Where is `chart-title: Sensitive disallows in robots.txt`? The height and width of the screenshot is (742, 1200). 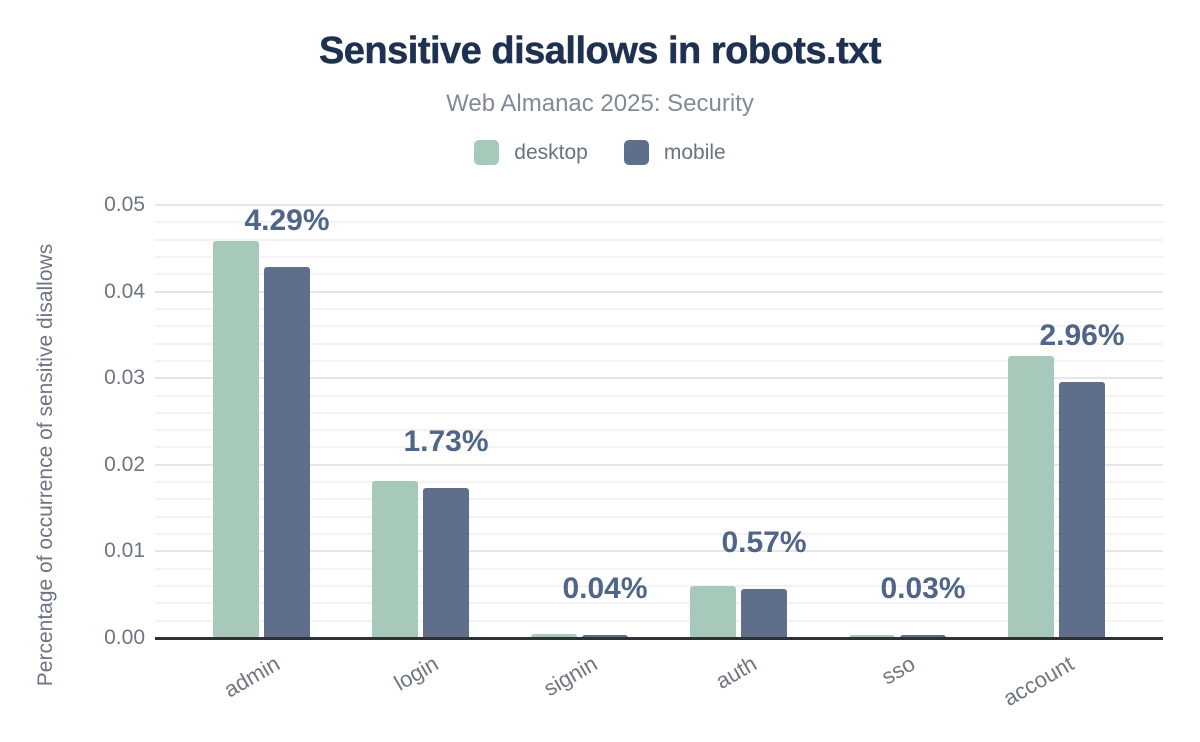
chart-title: Sensitive disallows in robots.txt is located at coordinates (600, 51).